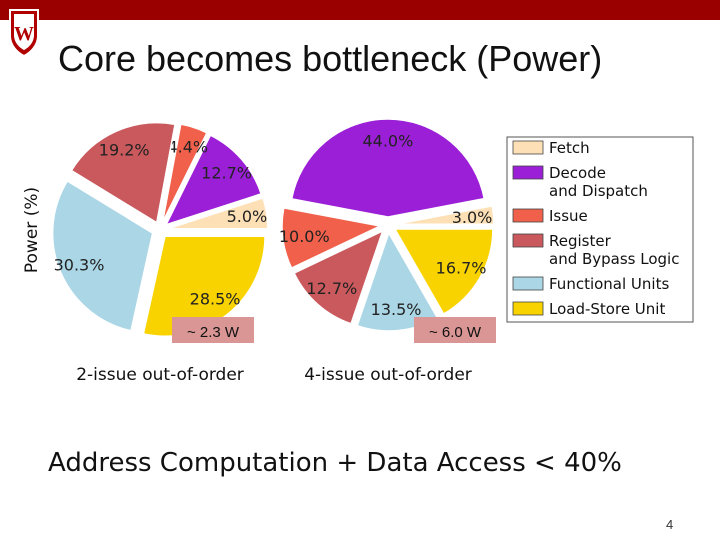  Describe the element at coordinates (79, 264) in the screenshot. I see `slice-label-functional-units: 30.3%` at that location.